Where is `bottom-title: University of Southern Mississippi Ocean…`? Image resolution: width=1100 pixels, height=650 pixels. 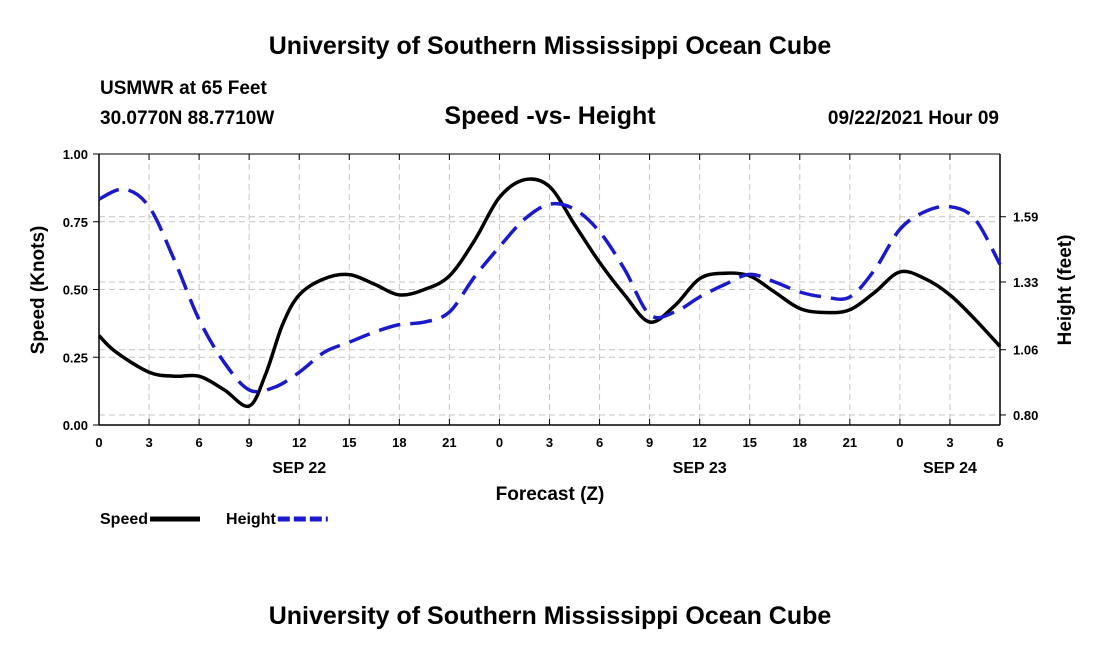 bottom-title: University of Southern Mississippi Ocean… is located at coordinates (550, 616).